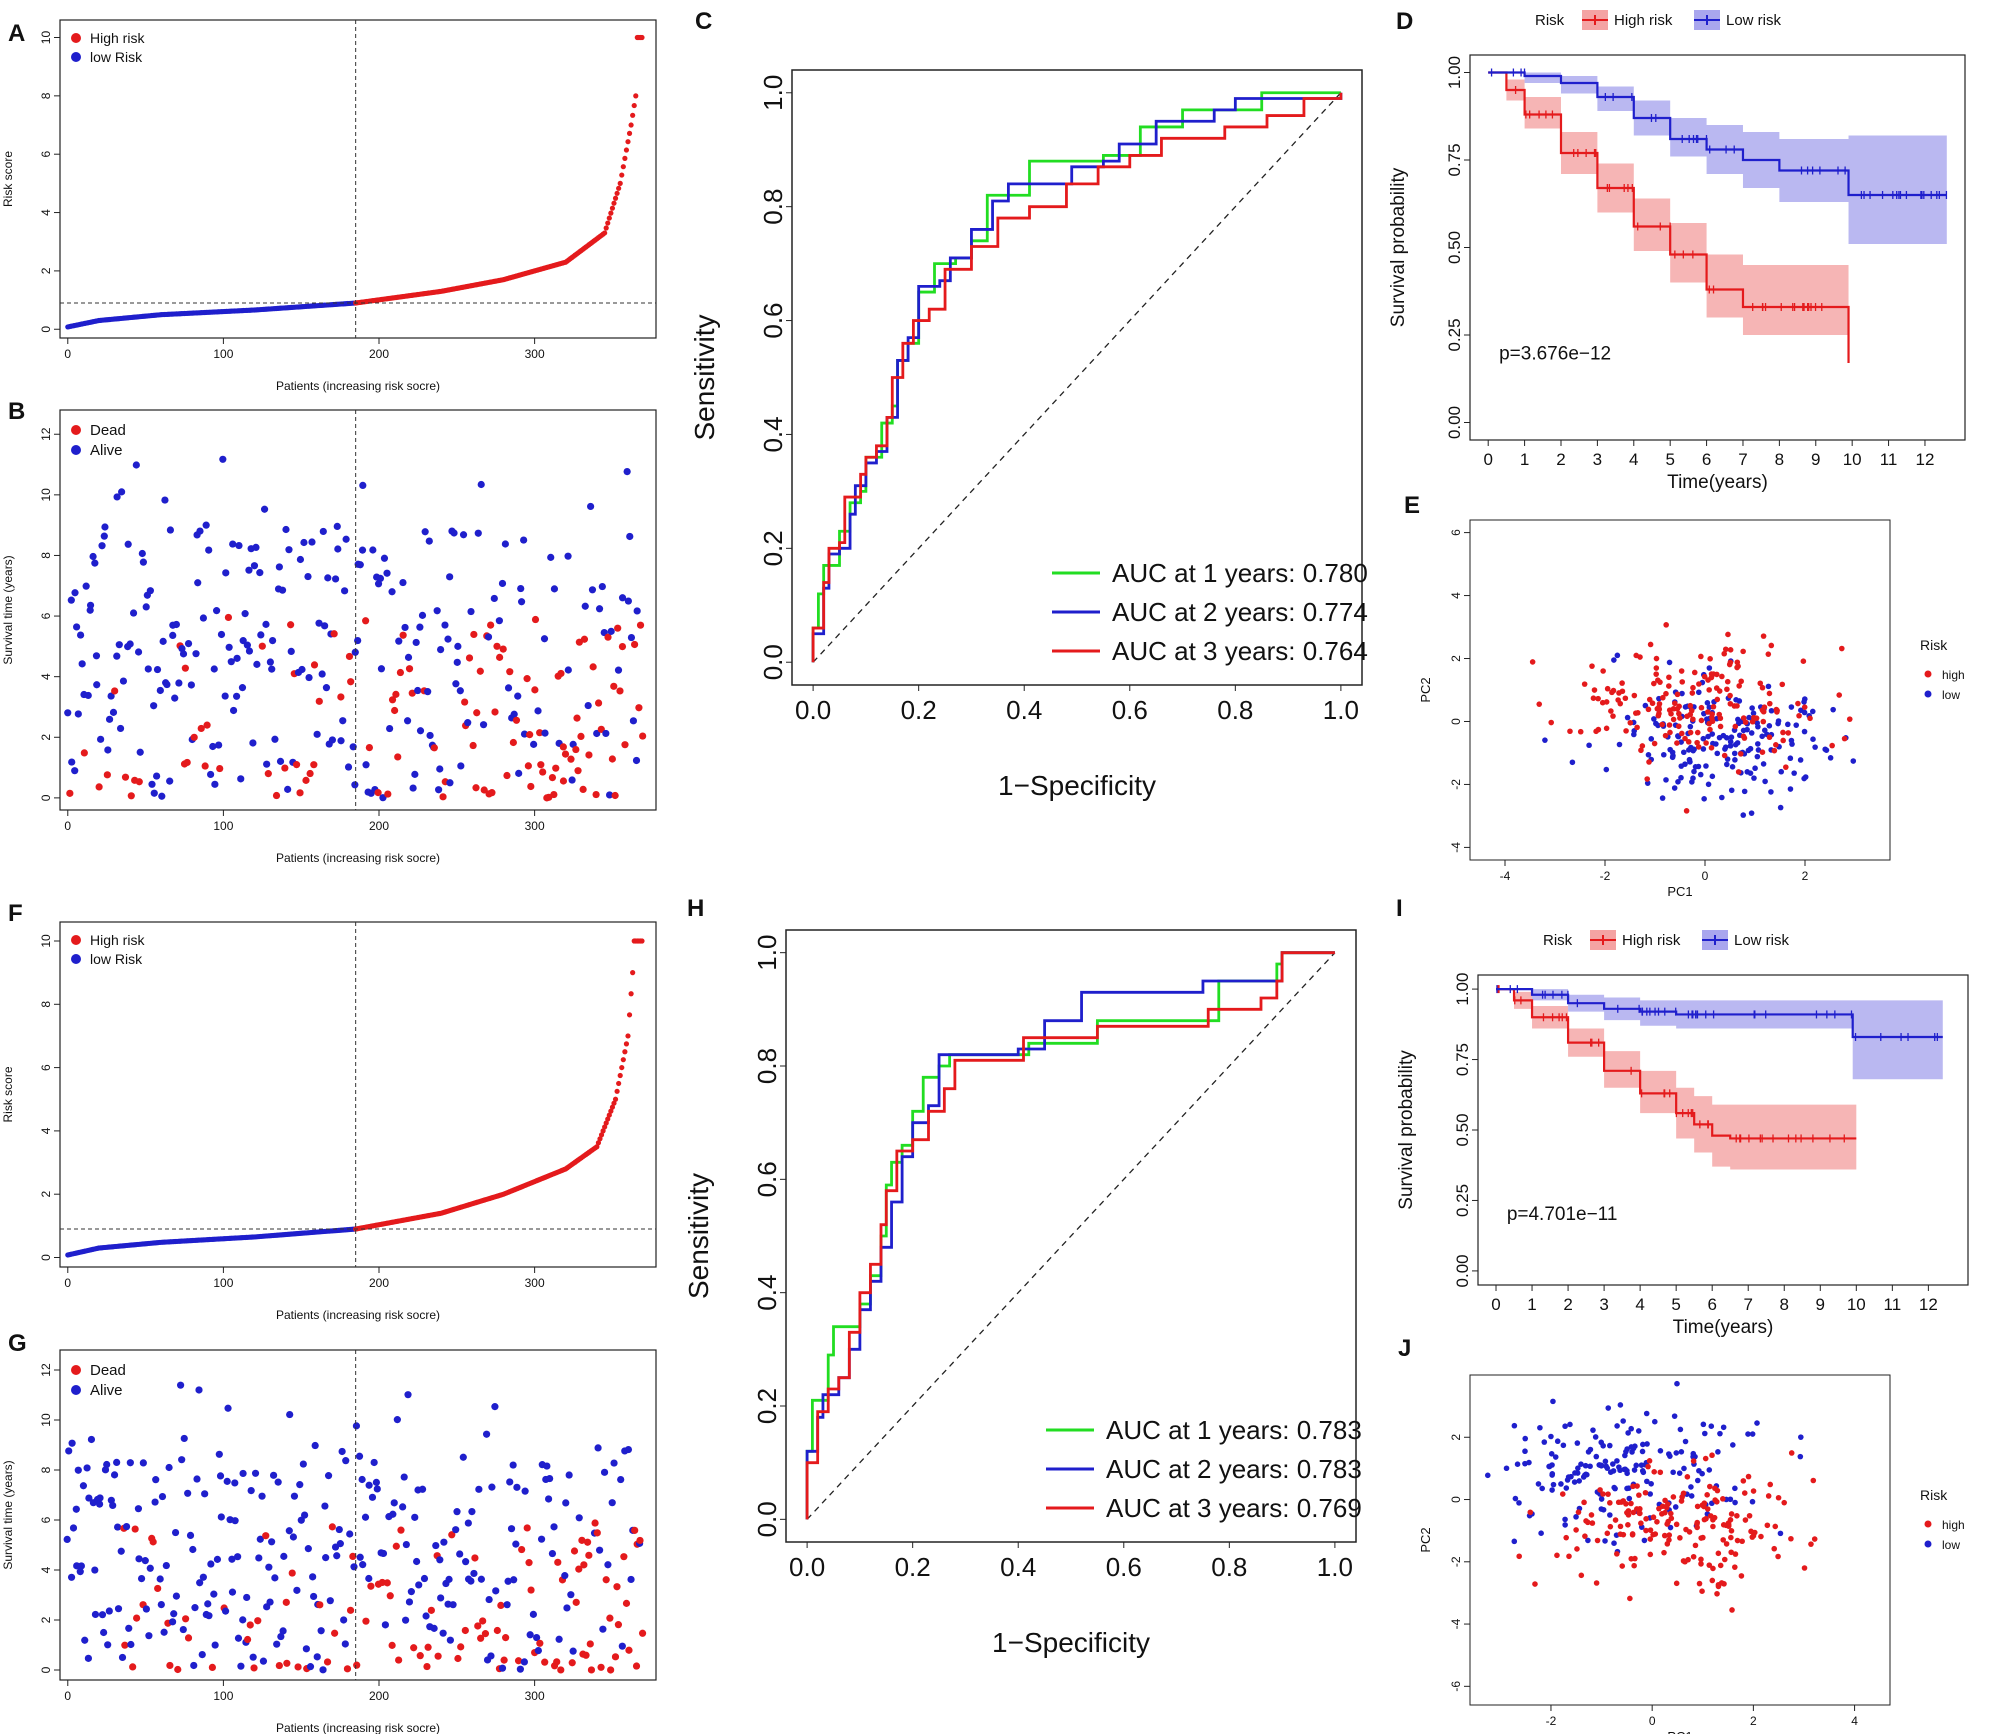  I want to click on y-tick-label: 6, so click(46, 1519).